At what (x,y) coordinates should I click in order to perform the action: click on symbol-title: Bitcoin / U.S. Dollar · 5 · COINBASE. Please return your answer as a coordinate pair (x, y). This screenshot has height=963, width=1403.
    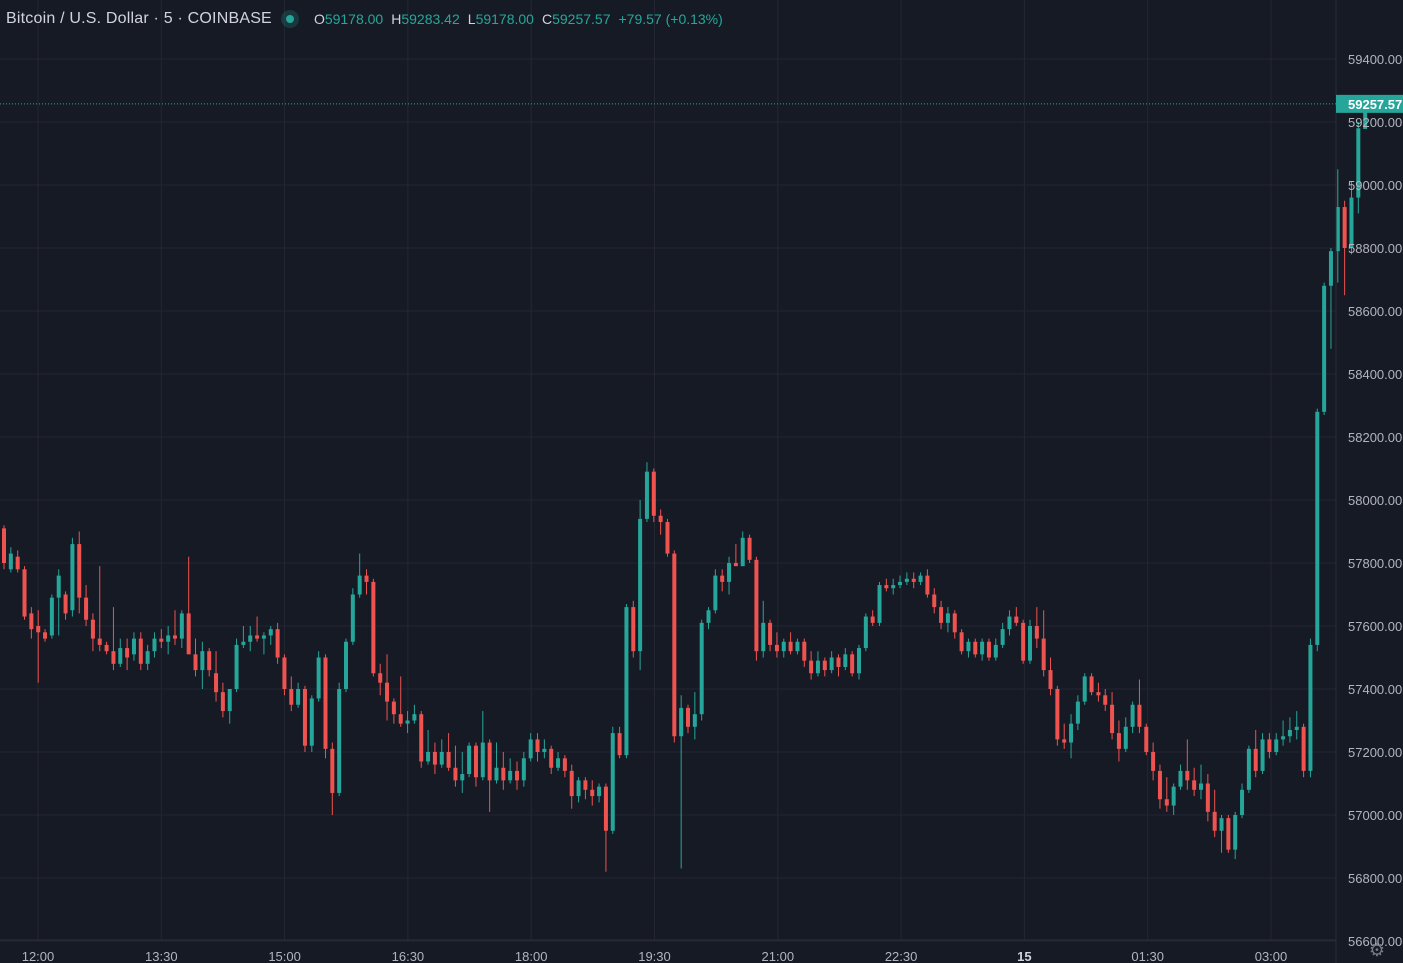
    Looking at the image, I should click on (139, 18).